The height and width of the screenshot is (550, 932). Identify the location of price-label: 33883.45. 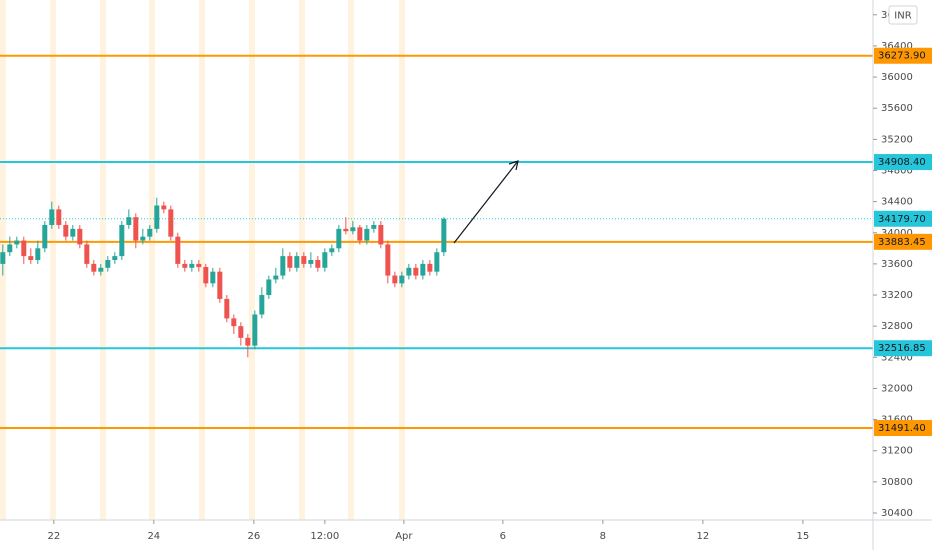
(902, 242).